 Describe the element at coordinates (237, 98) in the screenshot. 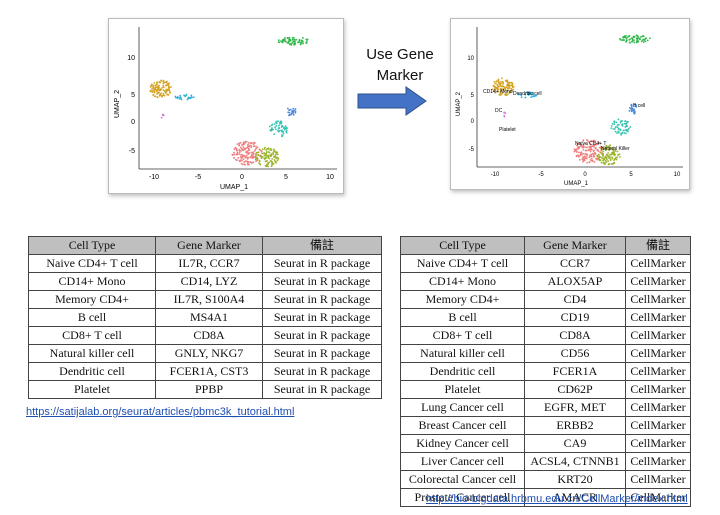

I see `axes-left` at that location.